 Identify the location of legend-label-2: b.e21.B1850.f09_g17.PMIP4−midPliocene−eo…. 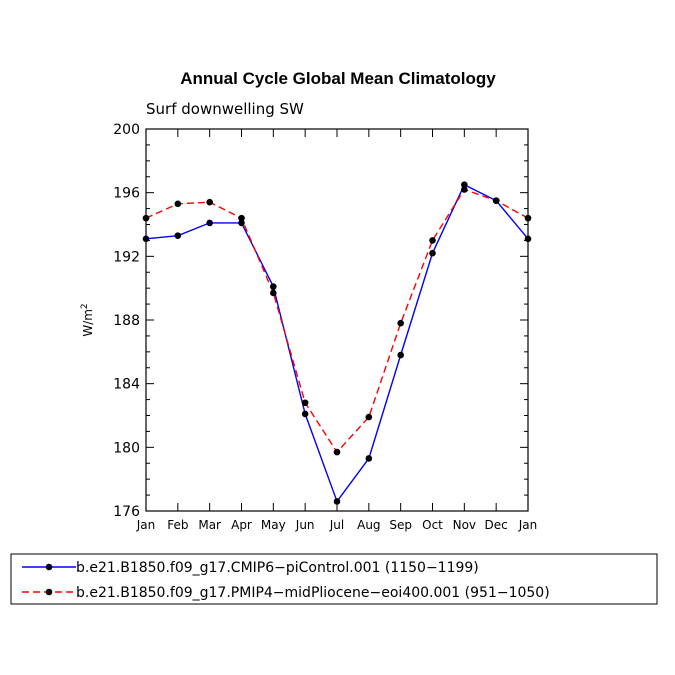
(313, 593).